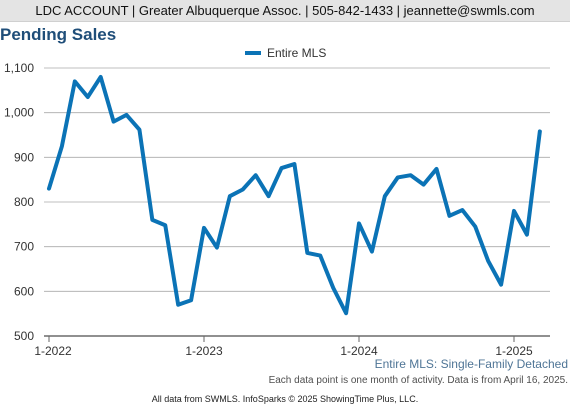 This screenshot has height=410, width=570. Describe the element at coordinates (359, 351) in the screenshot. I see `x-tick-label: 1-2024` at that location.